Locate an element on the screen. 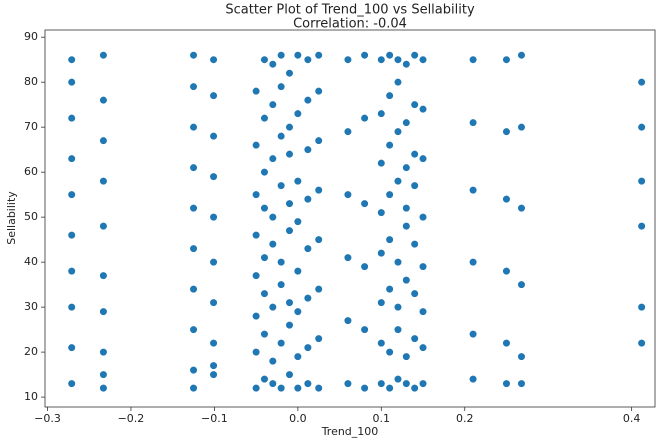 This screenshot has width=671, height=440. y-tick-label: 30 is located at coordinates (31, 306).